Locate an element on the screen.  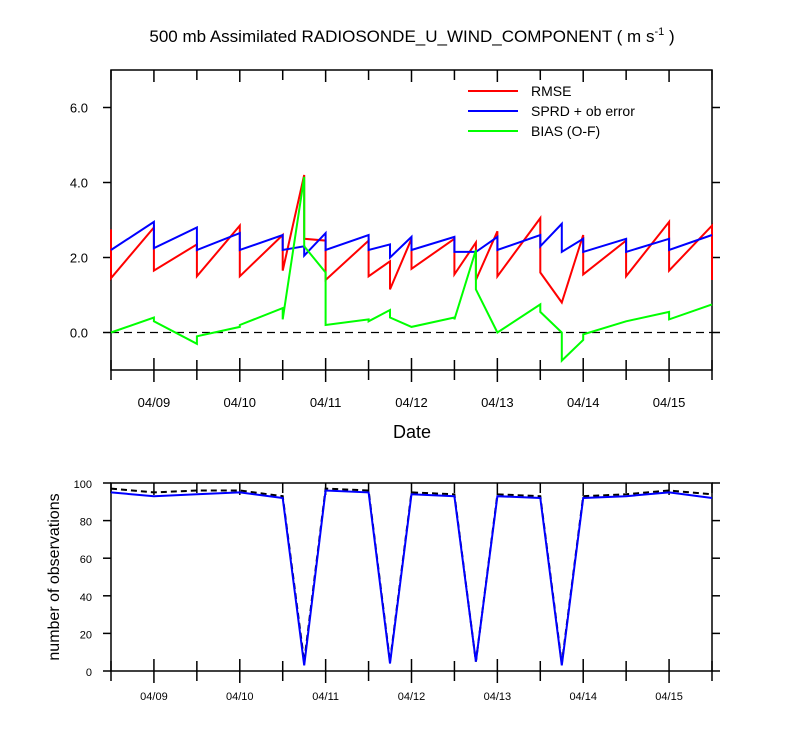
top-y-tick-label: 4.0 is located at coordinates (79, 183).